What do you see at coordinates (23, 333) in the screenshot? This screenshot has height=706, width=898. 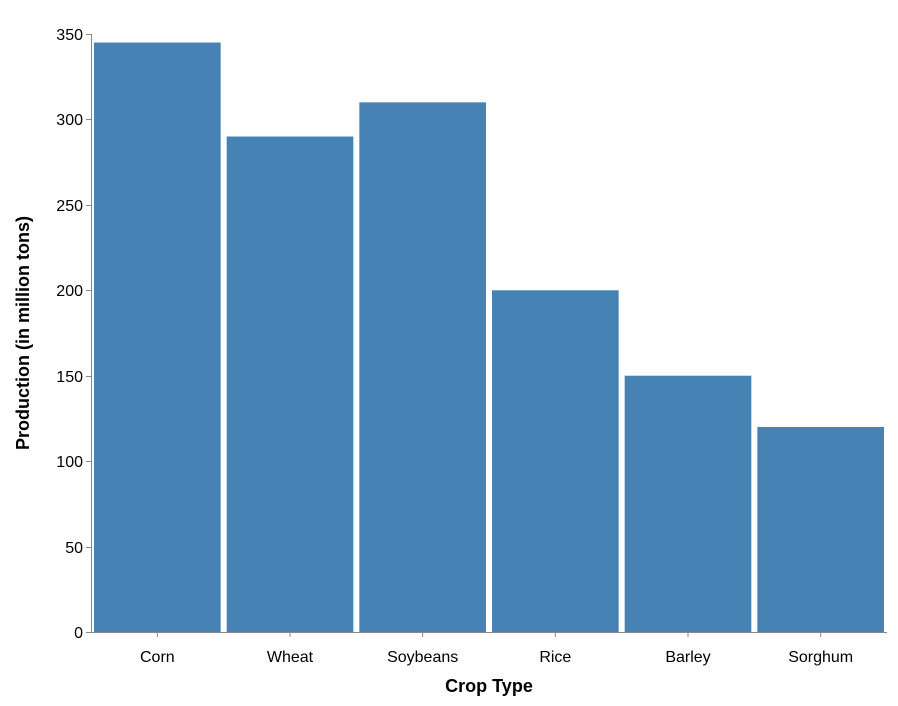 I see `y-axis-title: Production (in million tons)` at bounding box center [23, 333].